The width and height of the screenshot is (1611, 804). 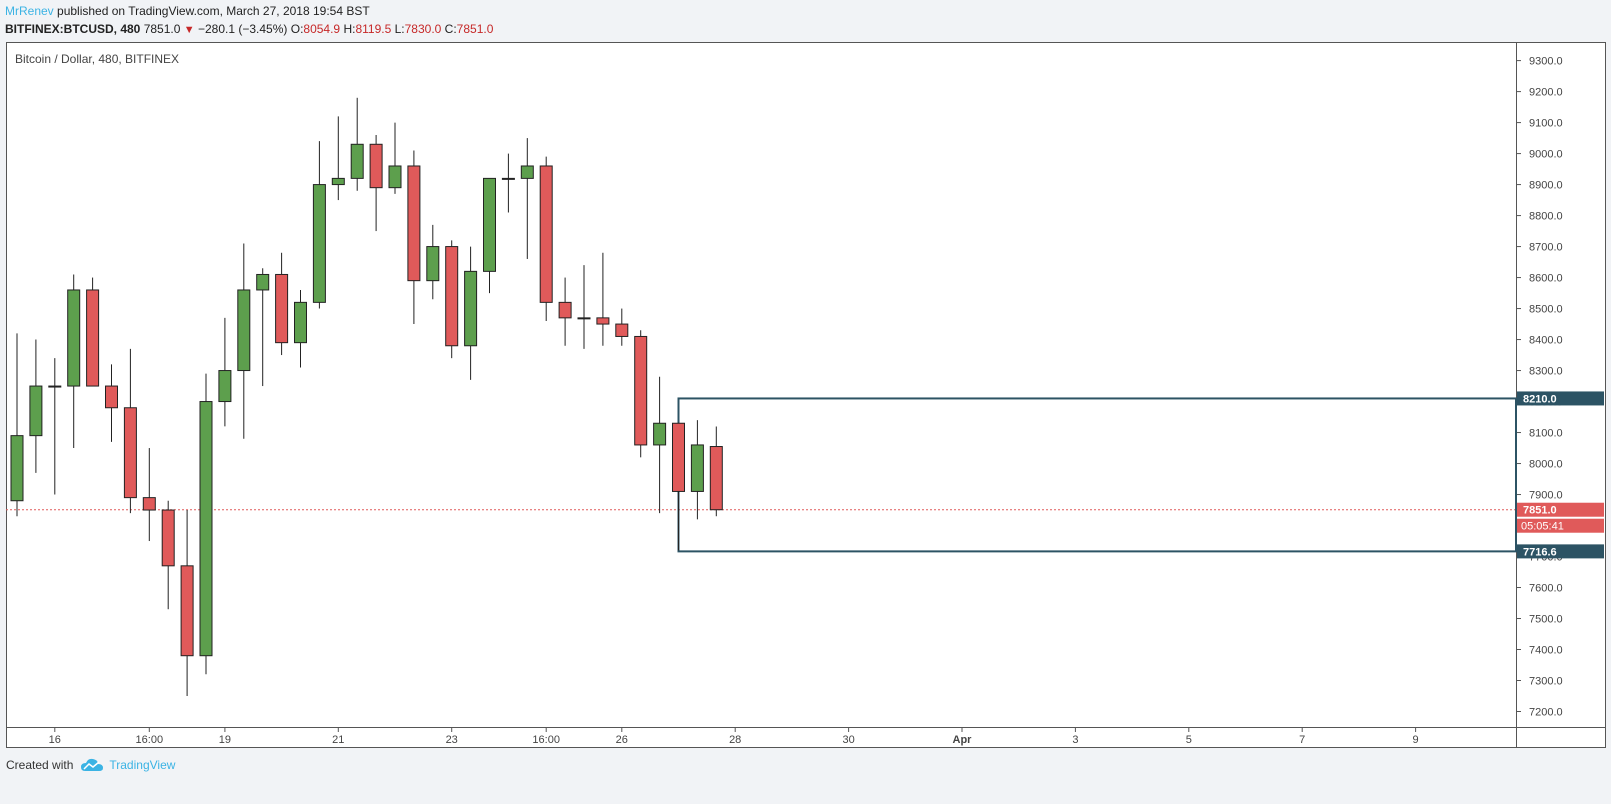 I want to click on created-with-text: Created with, so click(x=40, y=765).